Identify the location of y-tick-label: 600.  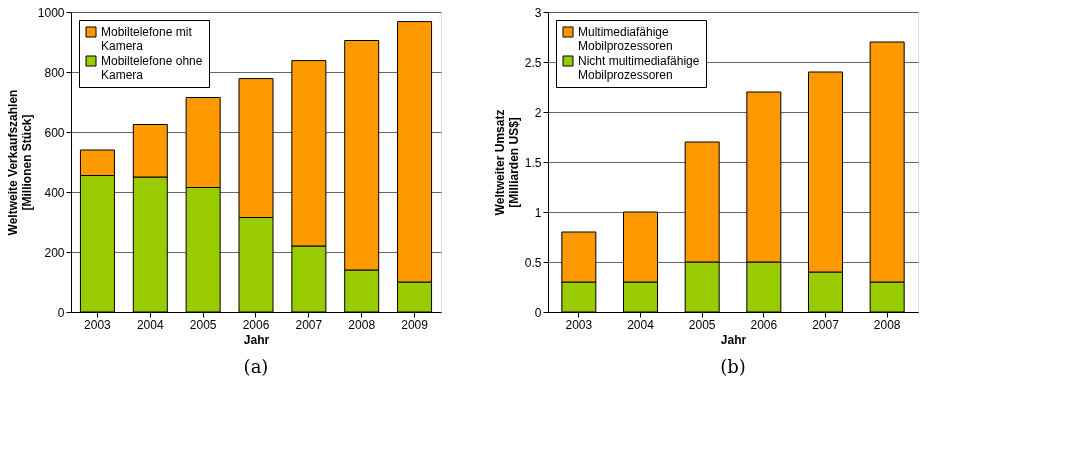
(54, 132).